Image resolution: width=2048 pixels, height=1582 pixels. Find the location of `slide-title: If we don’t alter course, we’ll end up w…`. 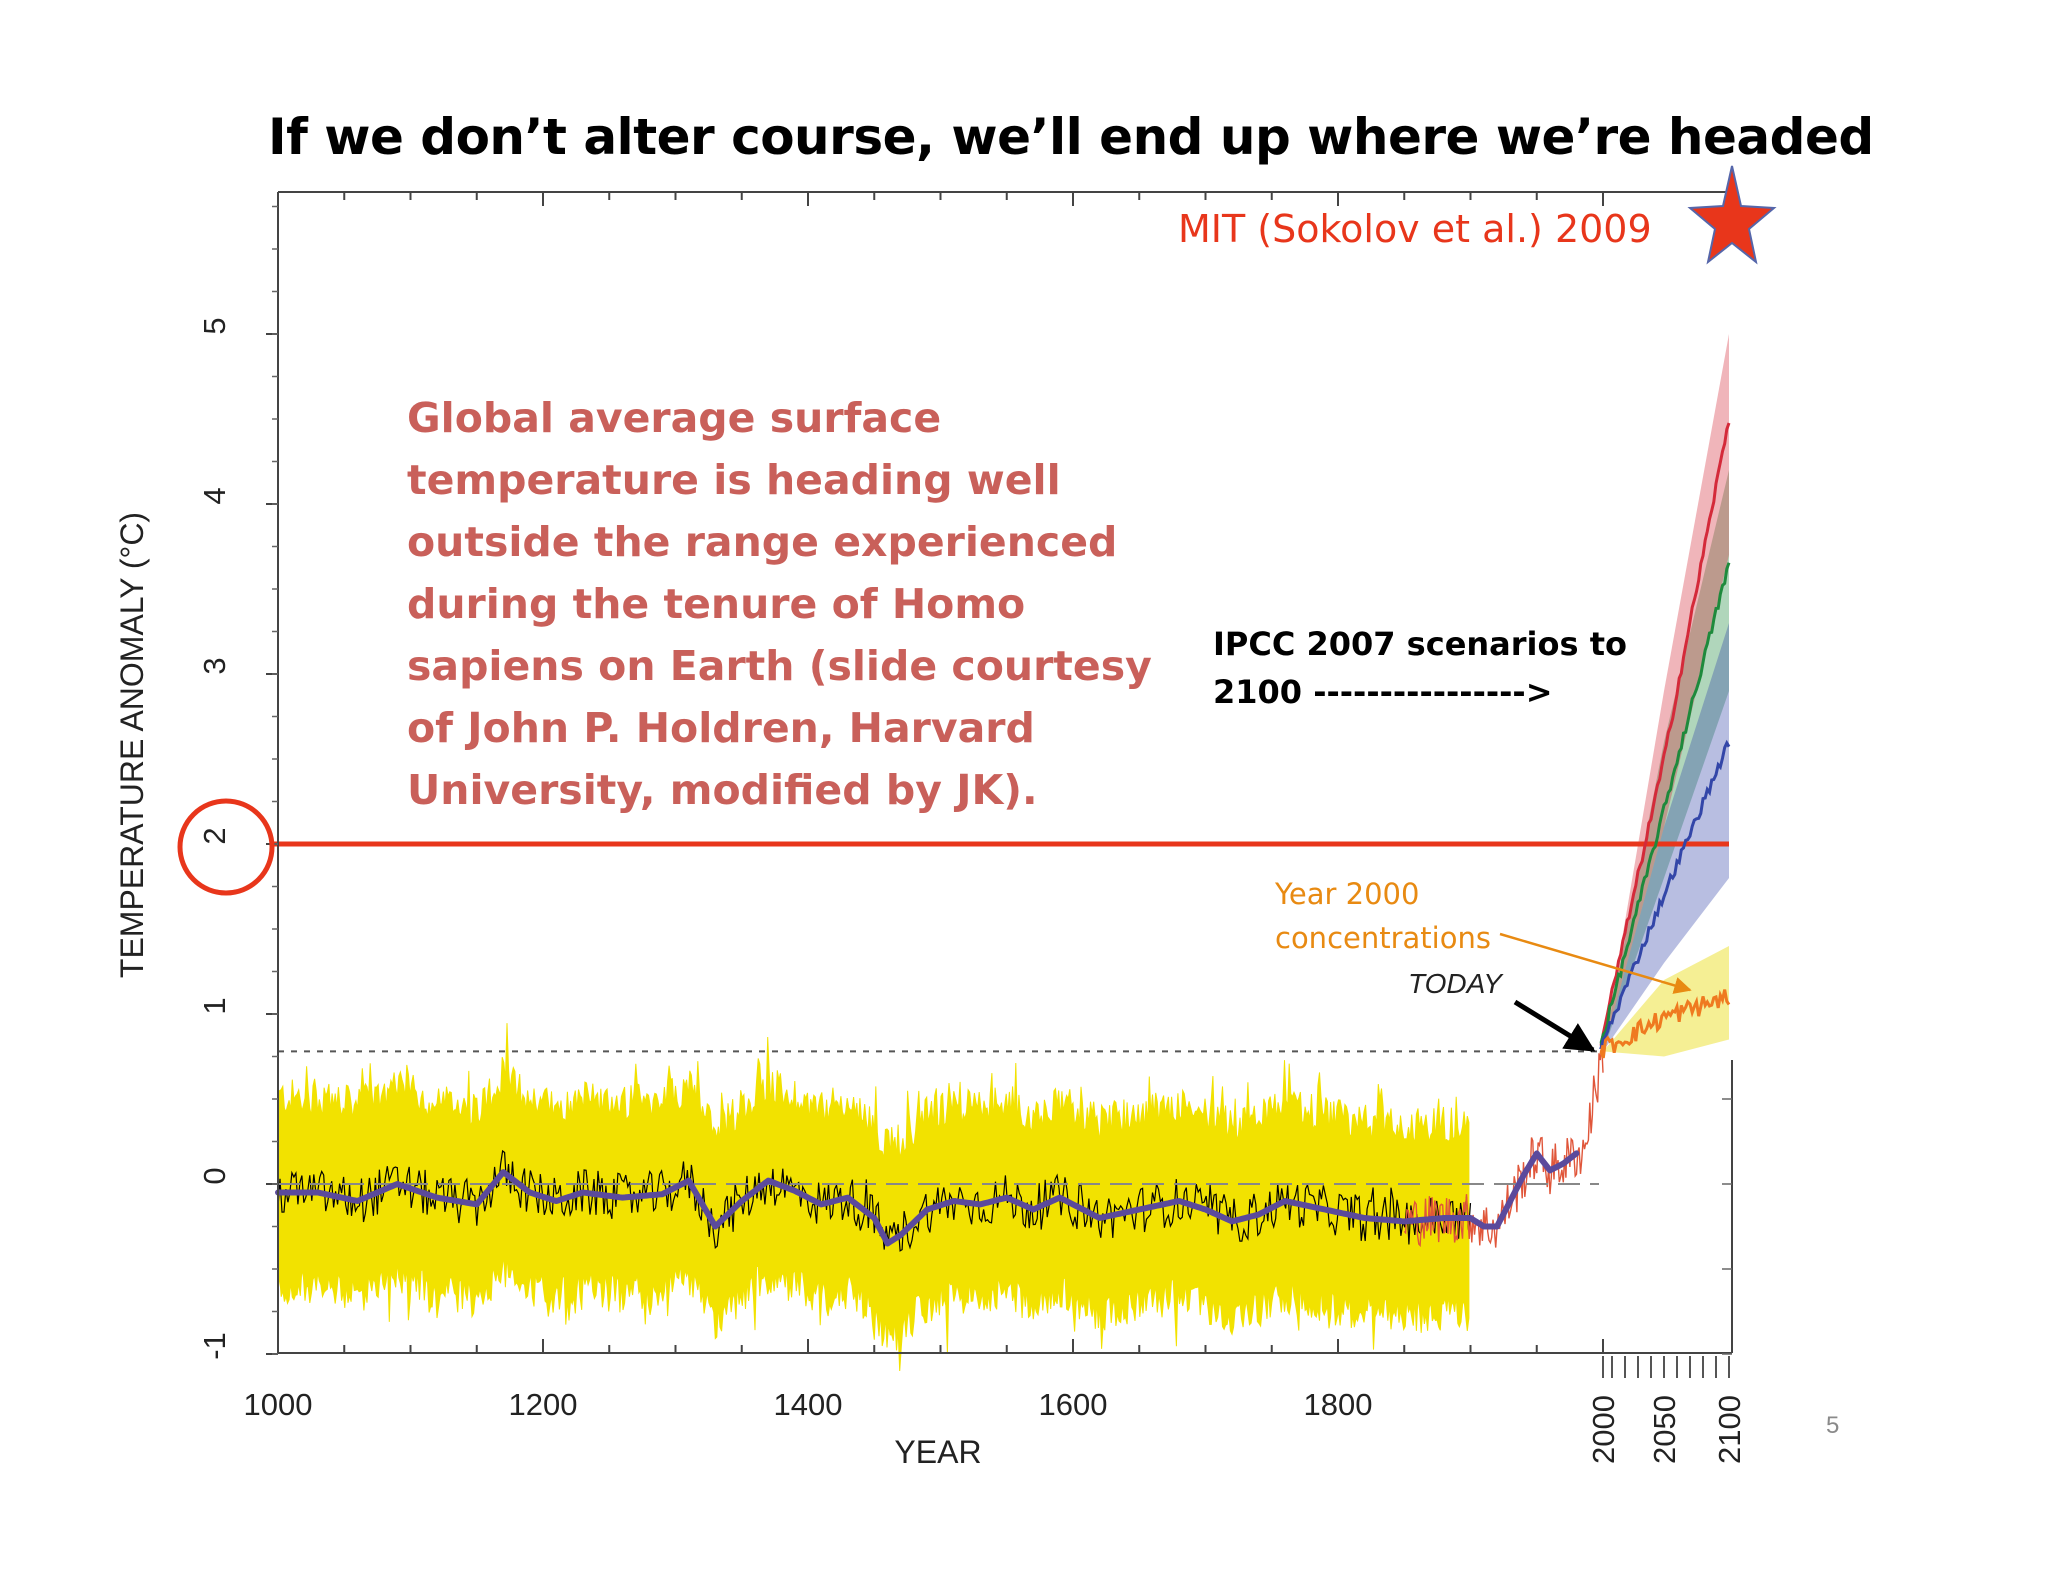

slide-title: If we don’t alter course, we’ll end up w… is located at coordinates (1071, 137).